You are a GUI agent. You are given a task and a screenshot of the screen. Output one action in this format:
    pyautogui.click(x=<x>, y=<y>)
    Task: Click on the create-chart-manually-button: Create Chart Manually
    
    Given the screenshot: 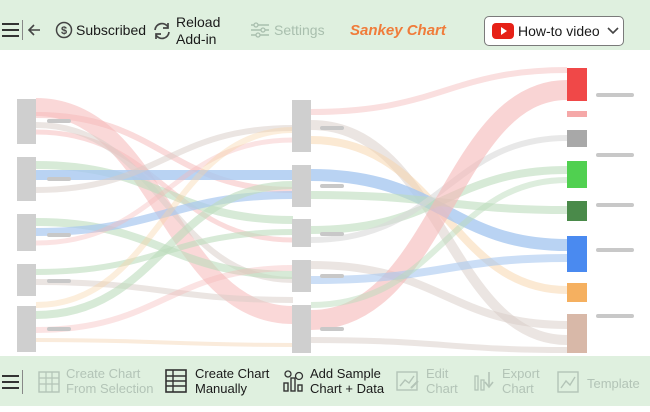 What is the action you would take?
    pyautogui.click(x=220, y=383)
    